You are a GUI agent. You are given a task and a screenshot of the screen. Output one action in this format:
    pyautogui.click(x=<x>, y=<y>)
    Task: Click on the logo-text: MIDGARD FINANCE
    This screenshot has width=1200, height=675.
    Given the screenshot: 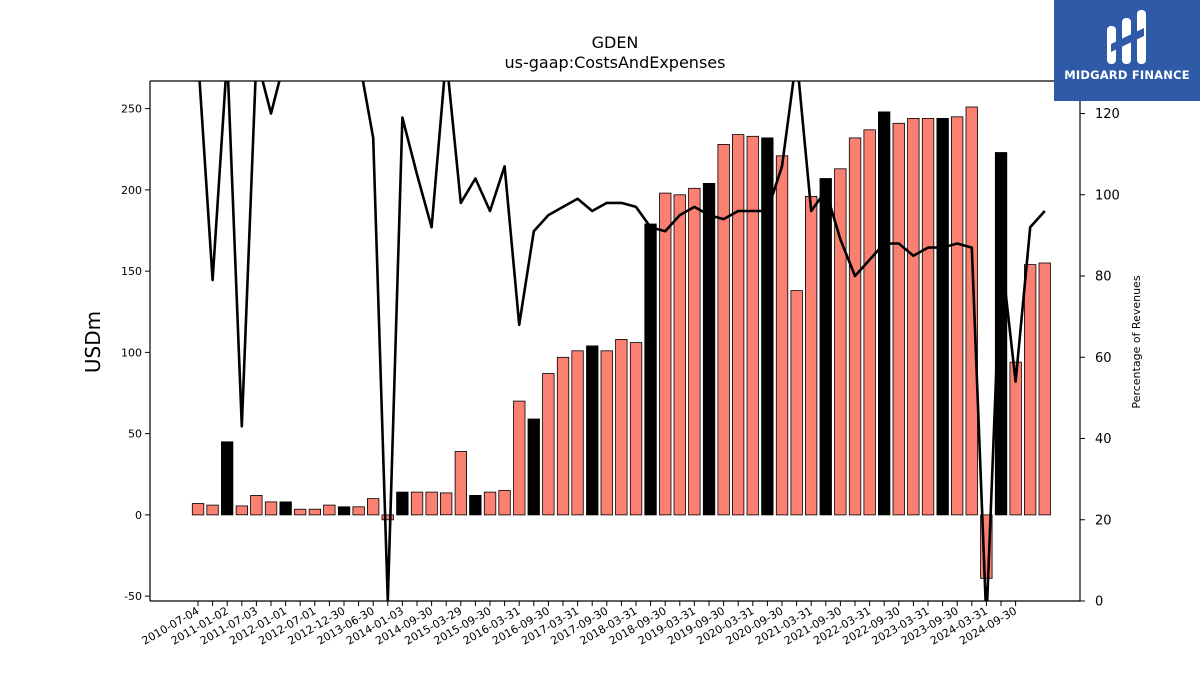 What is the action you would take?
    pyautogui.click(x=1127, y=75)
    